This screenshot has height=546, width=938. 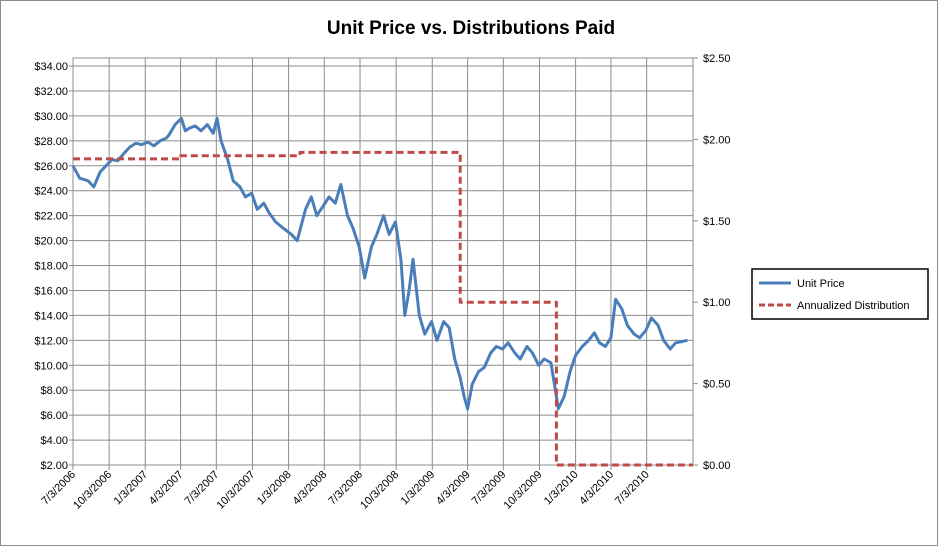 What do you see at coordinates (310, 488) in the screenshot?
I see `x-tick-label: 4/3/2008` at bounding box center [310, 488].